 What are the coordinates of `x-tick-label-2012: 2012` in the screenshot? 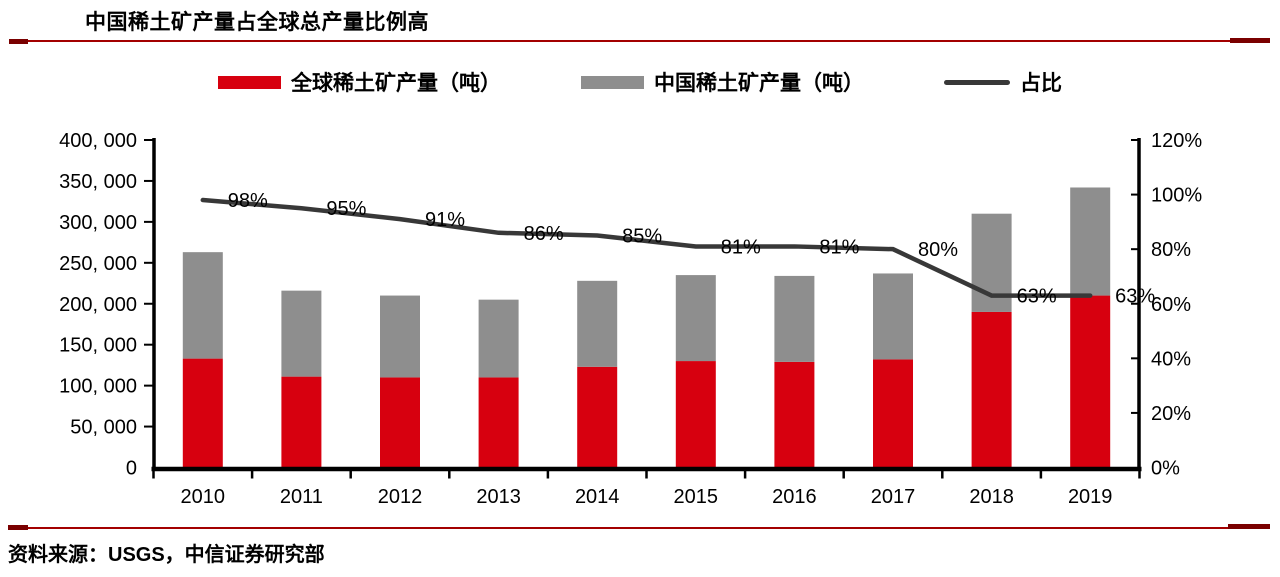 It's located at (400, 497).